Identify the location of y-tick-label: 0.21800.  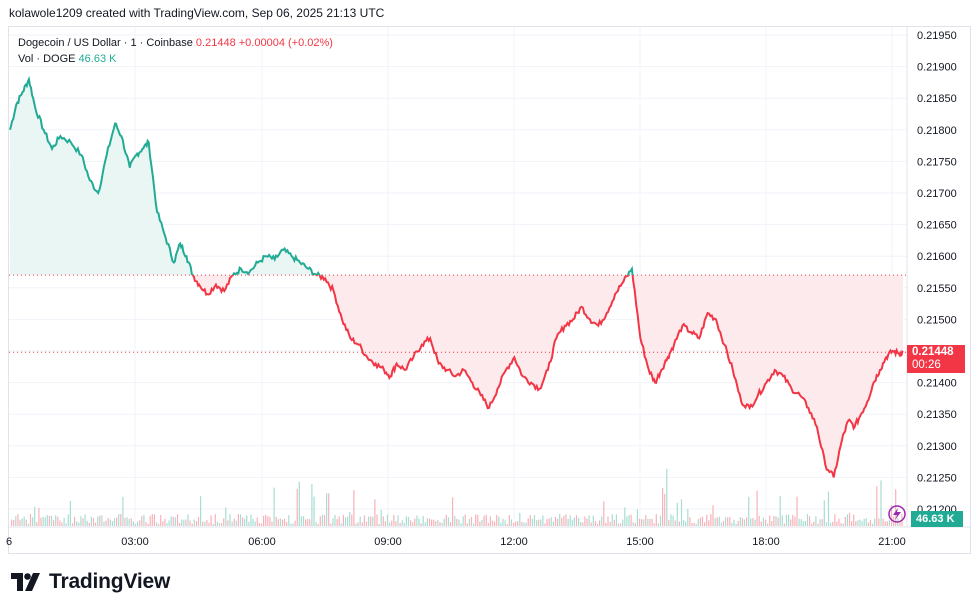
(937, 131).